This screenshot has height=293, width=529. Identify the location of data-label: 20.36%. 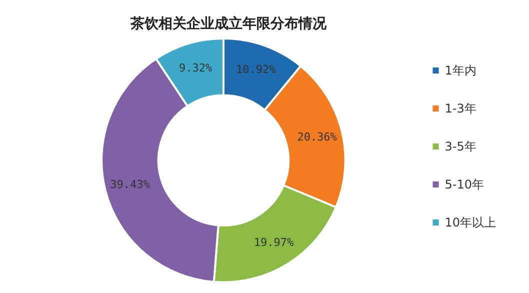
(317, 137).